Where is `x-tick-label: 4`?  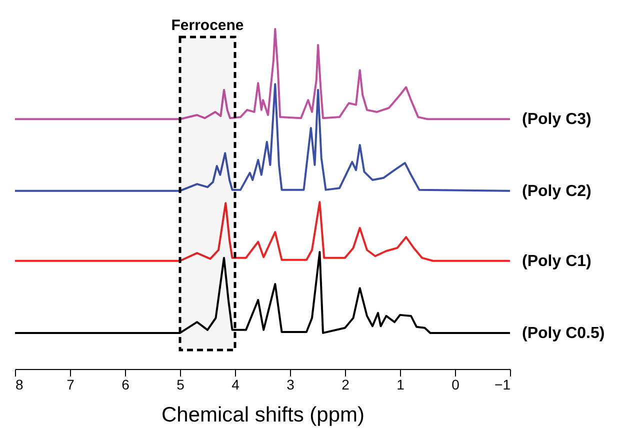
x-tick-label: 4 is located at coordinates (236, 384).